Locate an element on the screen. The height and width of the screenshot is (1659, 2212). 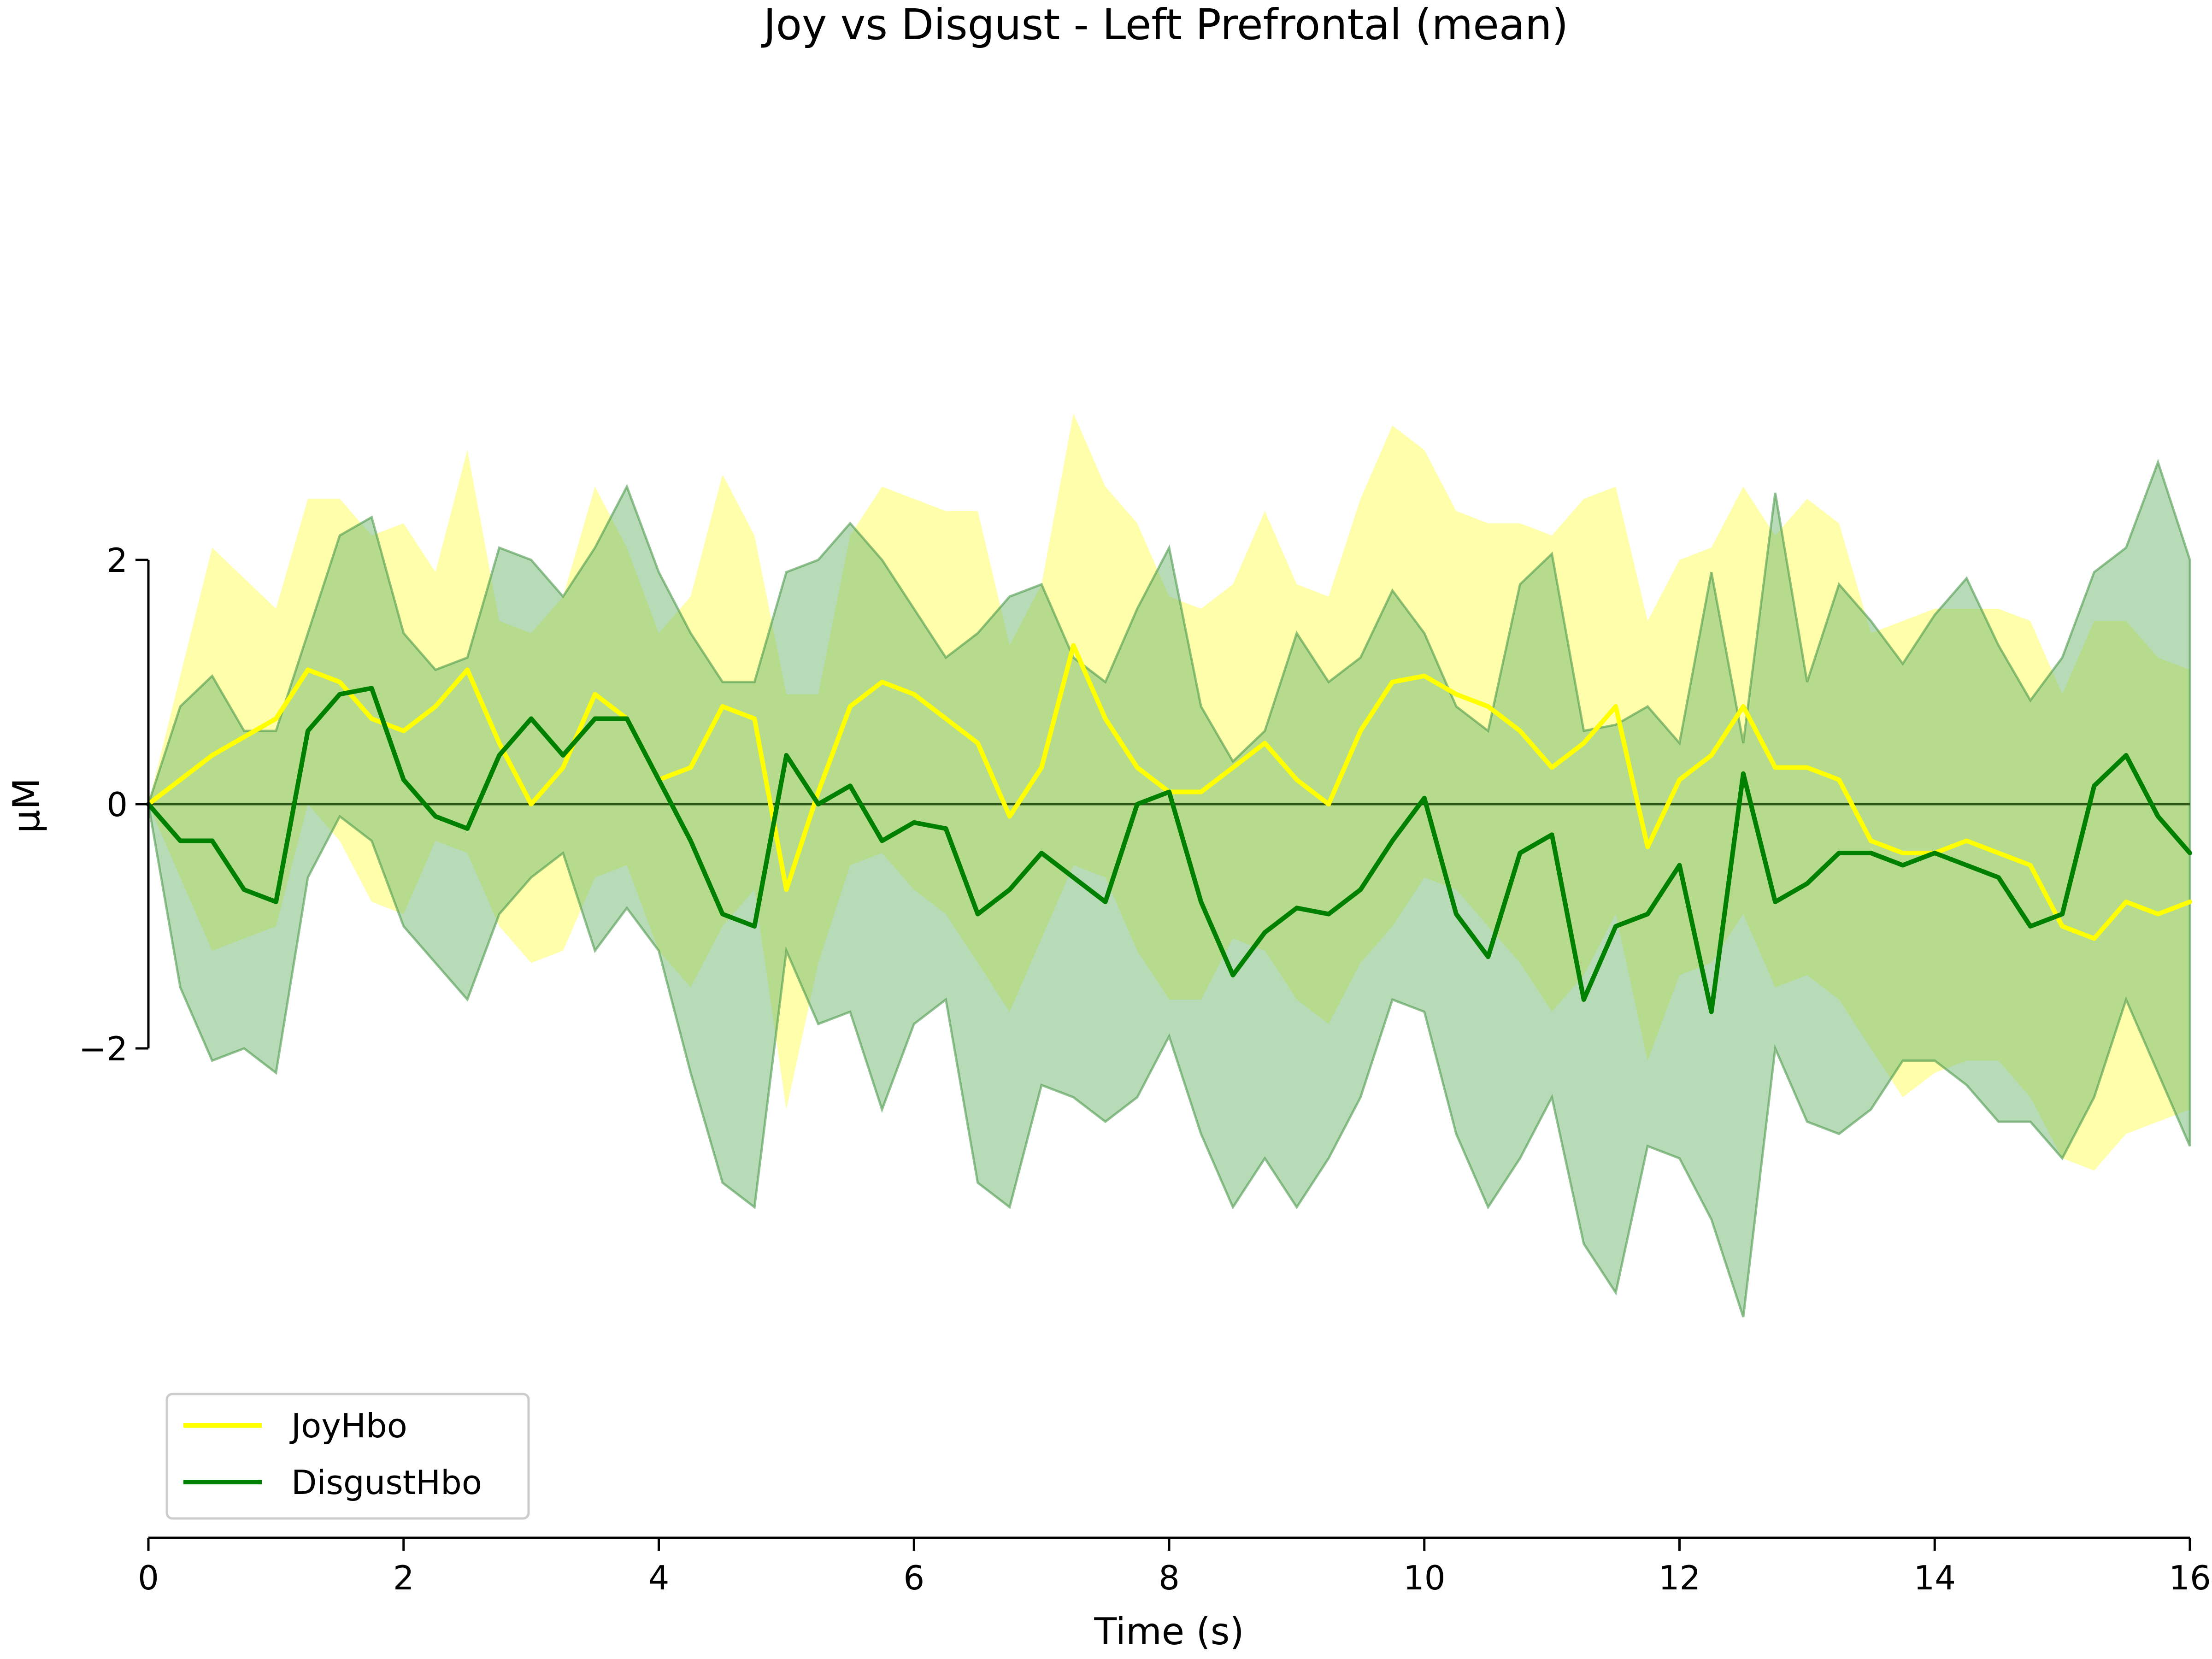
x-tick-label: 12 is located at coordinates (1680, 1578).